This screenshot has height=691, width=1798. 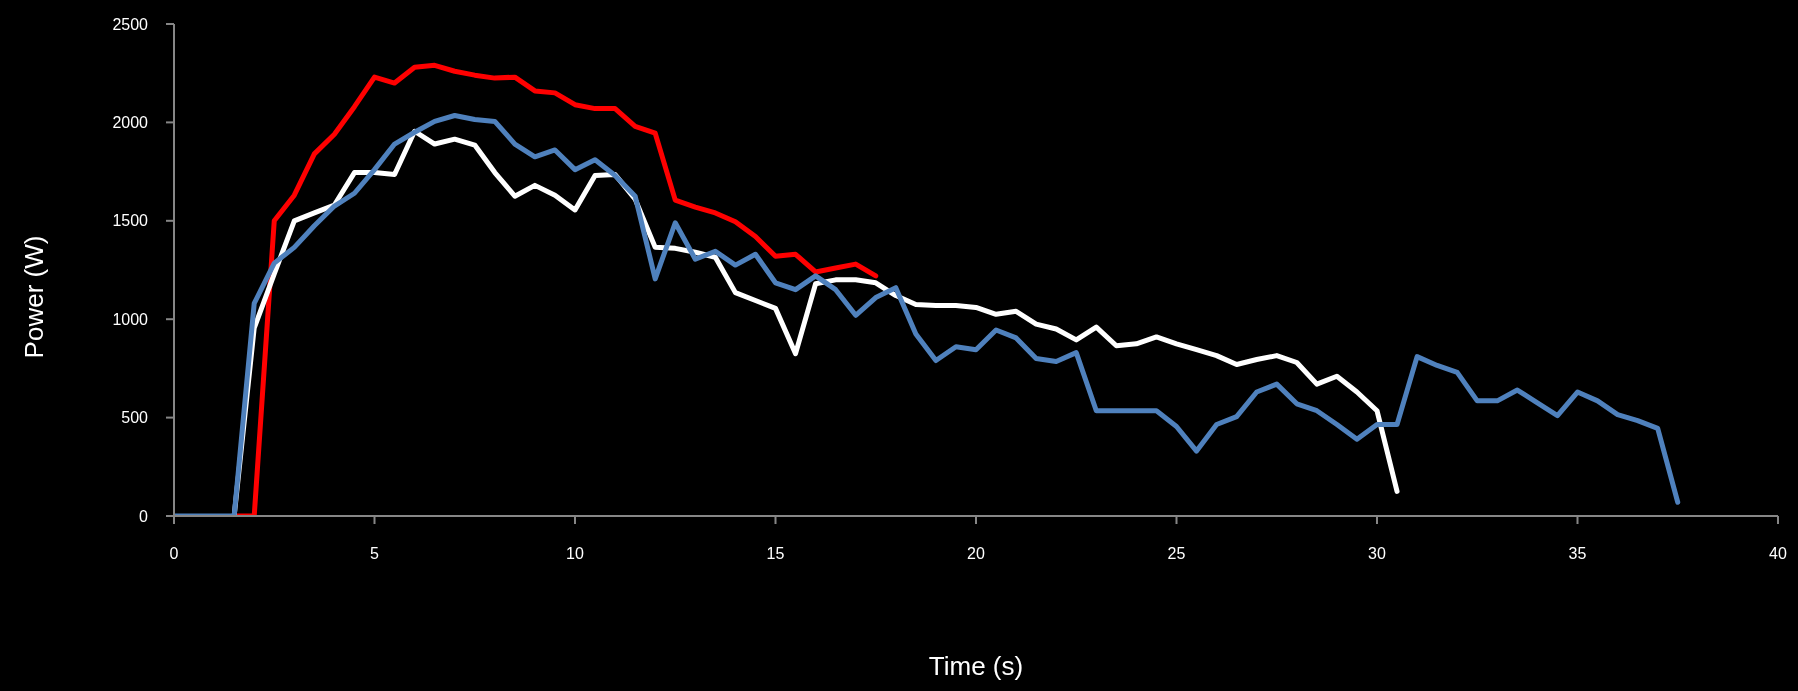 What do you see at coordinates (1176, 554) in the screenshot?
I see `x-tick-label: 25` at bounding box center [1176, 554].